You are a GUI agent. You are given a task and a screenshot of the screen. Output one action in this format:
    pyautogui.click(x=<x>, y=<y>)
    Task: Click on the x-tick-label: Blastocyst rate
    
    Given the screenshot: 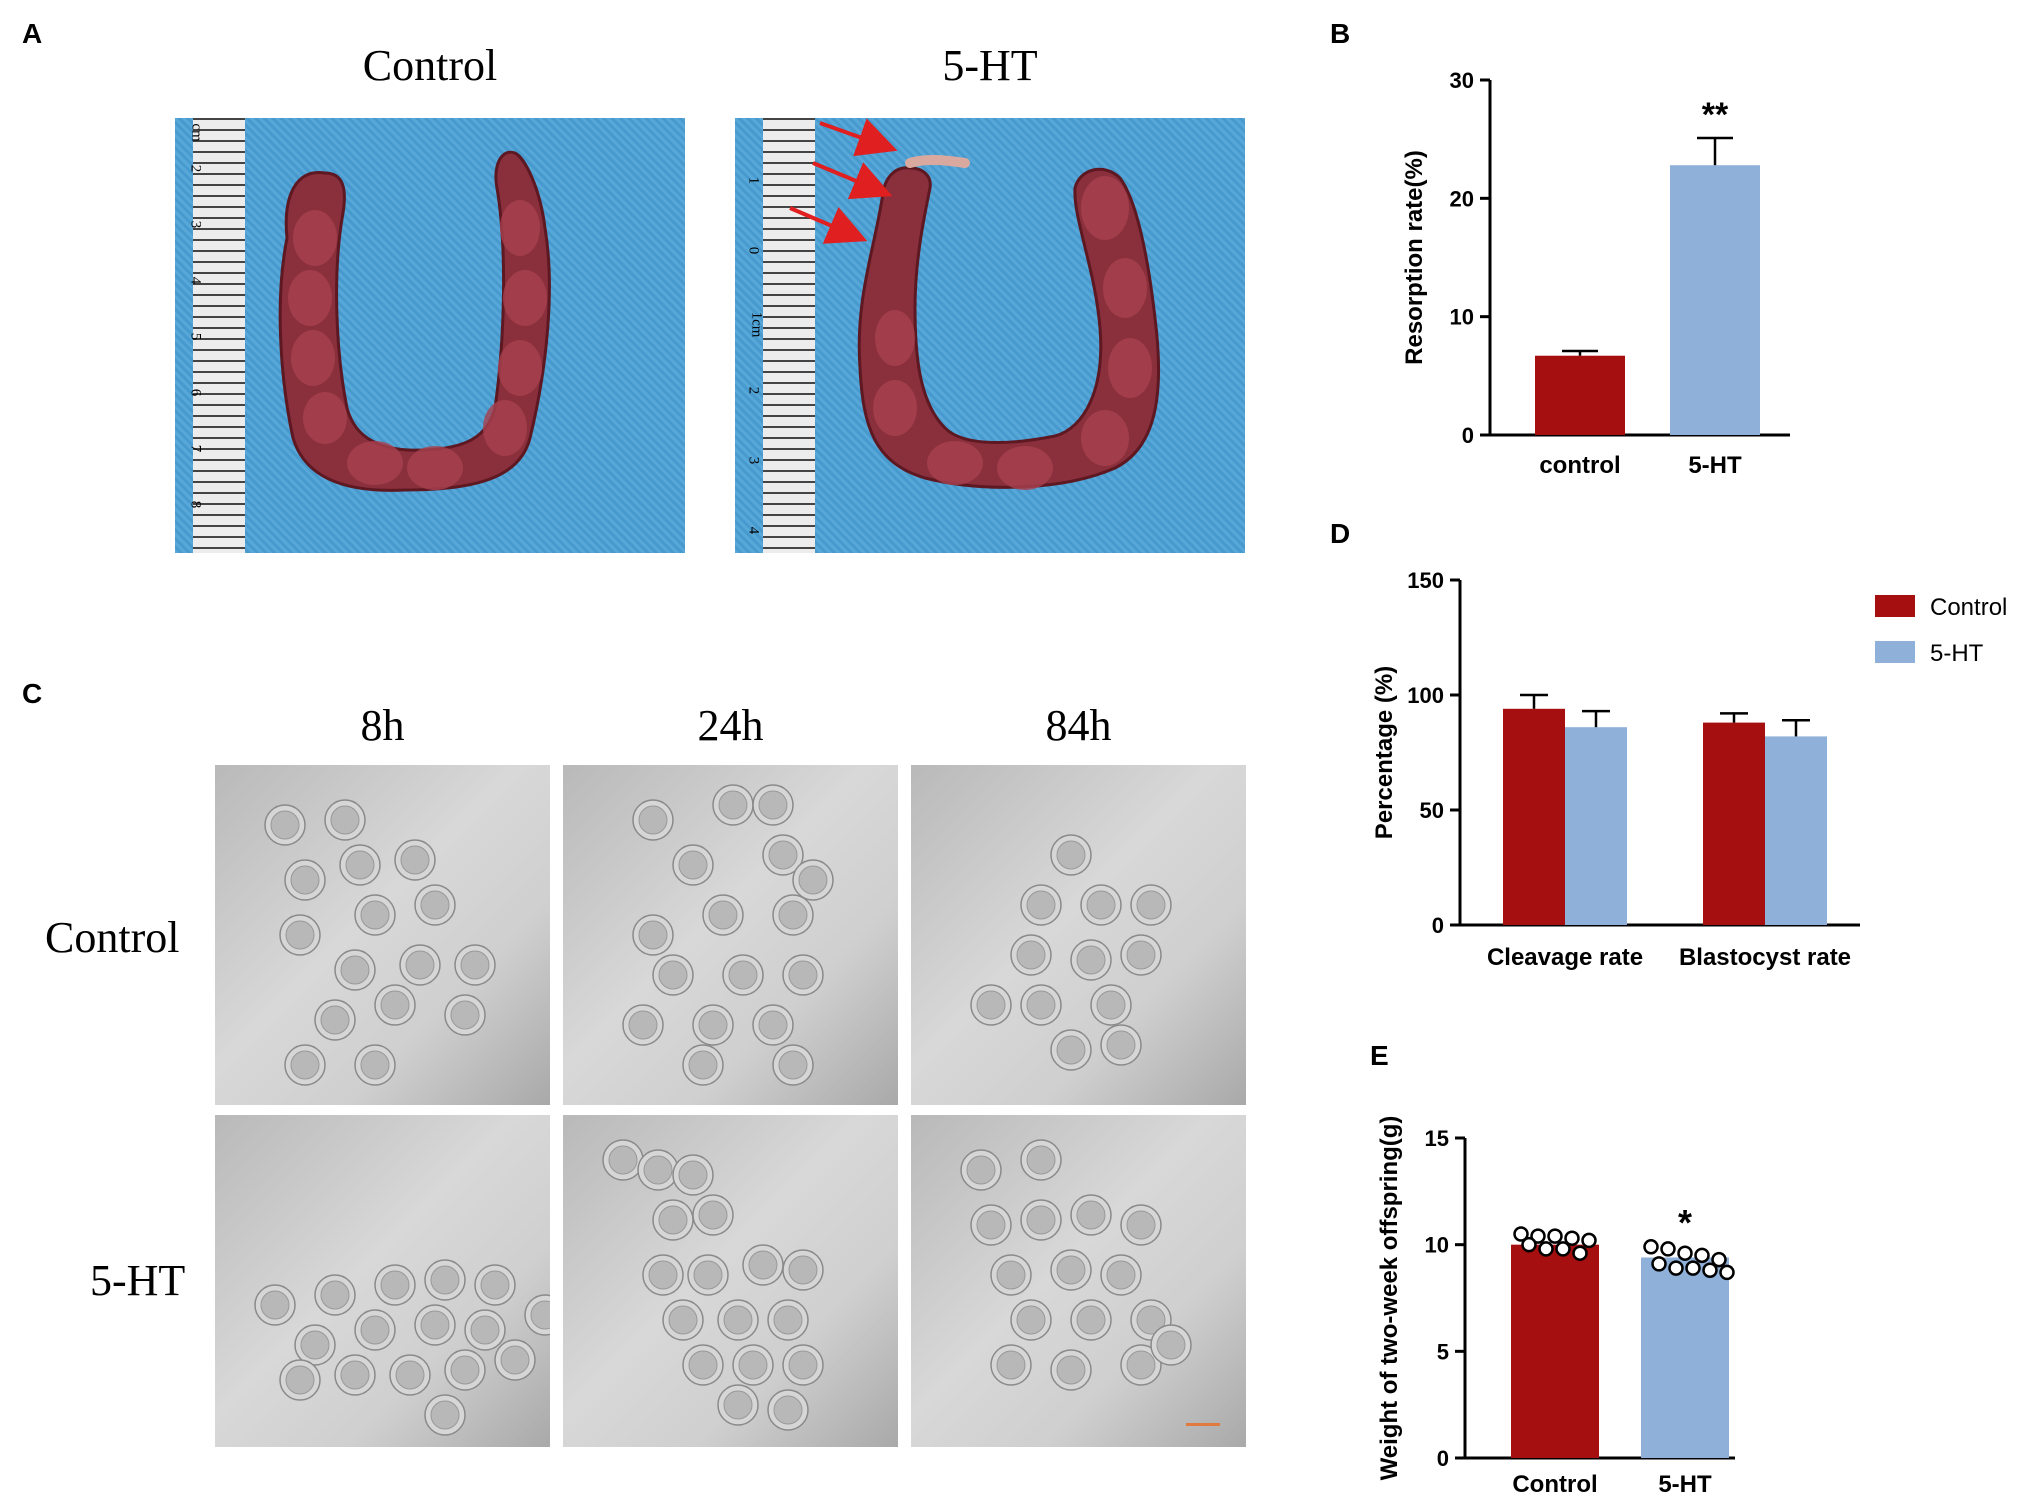 What is the action you would take?
    pyautogui.click(x=1765, y=957)
    